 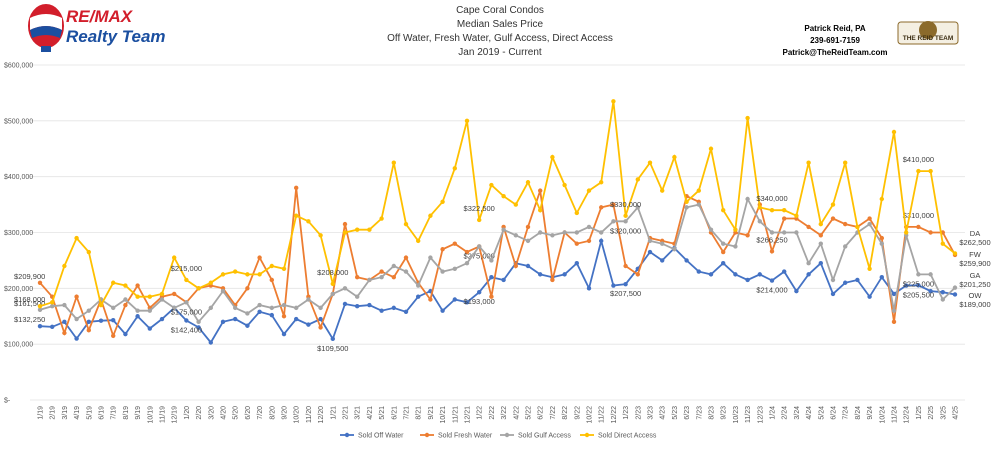 I want to click on contact-line: Patrick@TheReidTeam.com, so click(x=834, y=52).